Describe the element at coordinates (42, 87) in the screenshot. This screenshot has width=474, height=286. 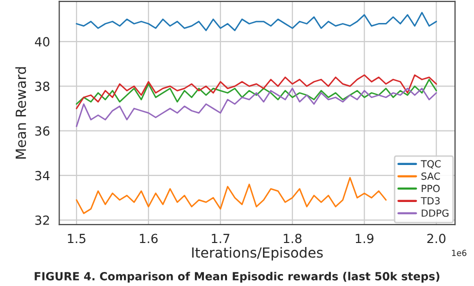
I see `y-tick-label: 38` at that location.